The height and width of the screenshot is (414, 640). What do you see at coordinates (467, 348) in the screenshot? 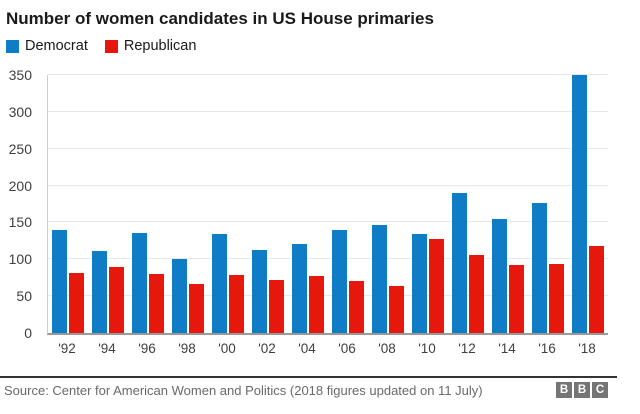
I see `x-tick-label: '12` at bounding box center [467, 348].